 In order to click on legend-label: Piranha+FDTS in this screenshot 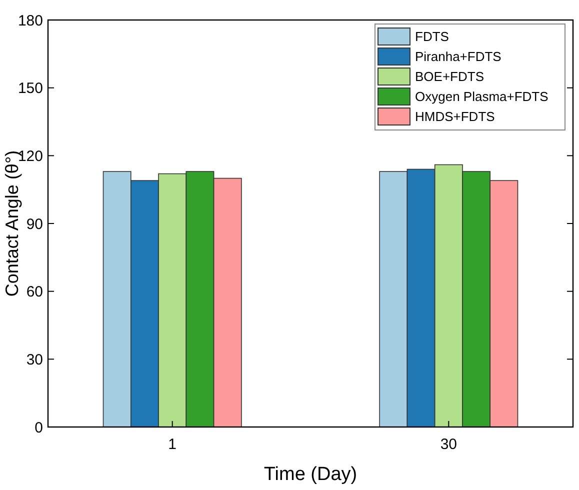, I will do `click(458, 56)`.